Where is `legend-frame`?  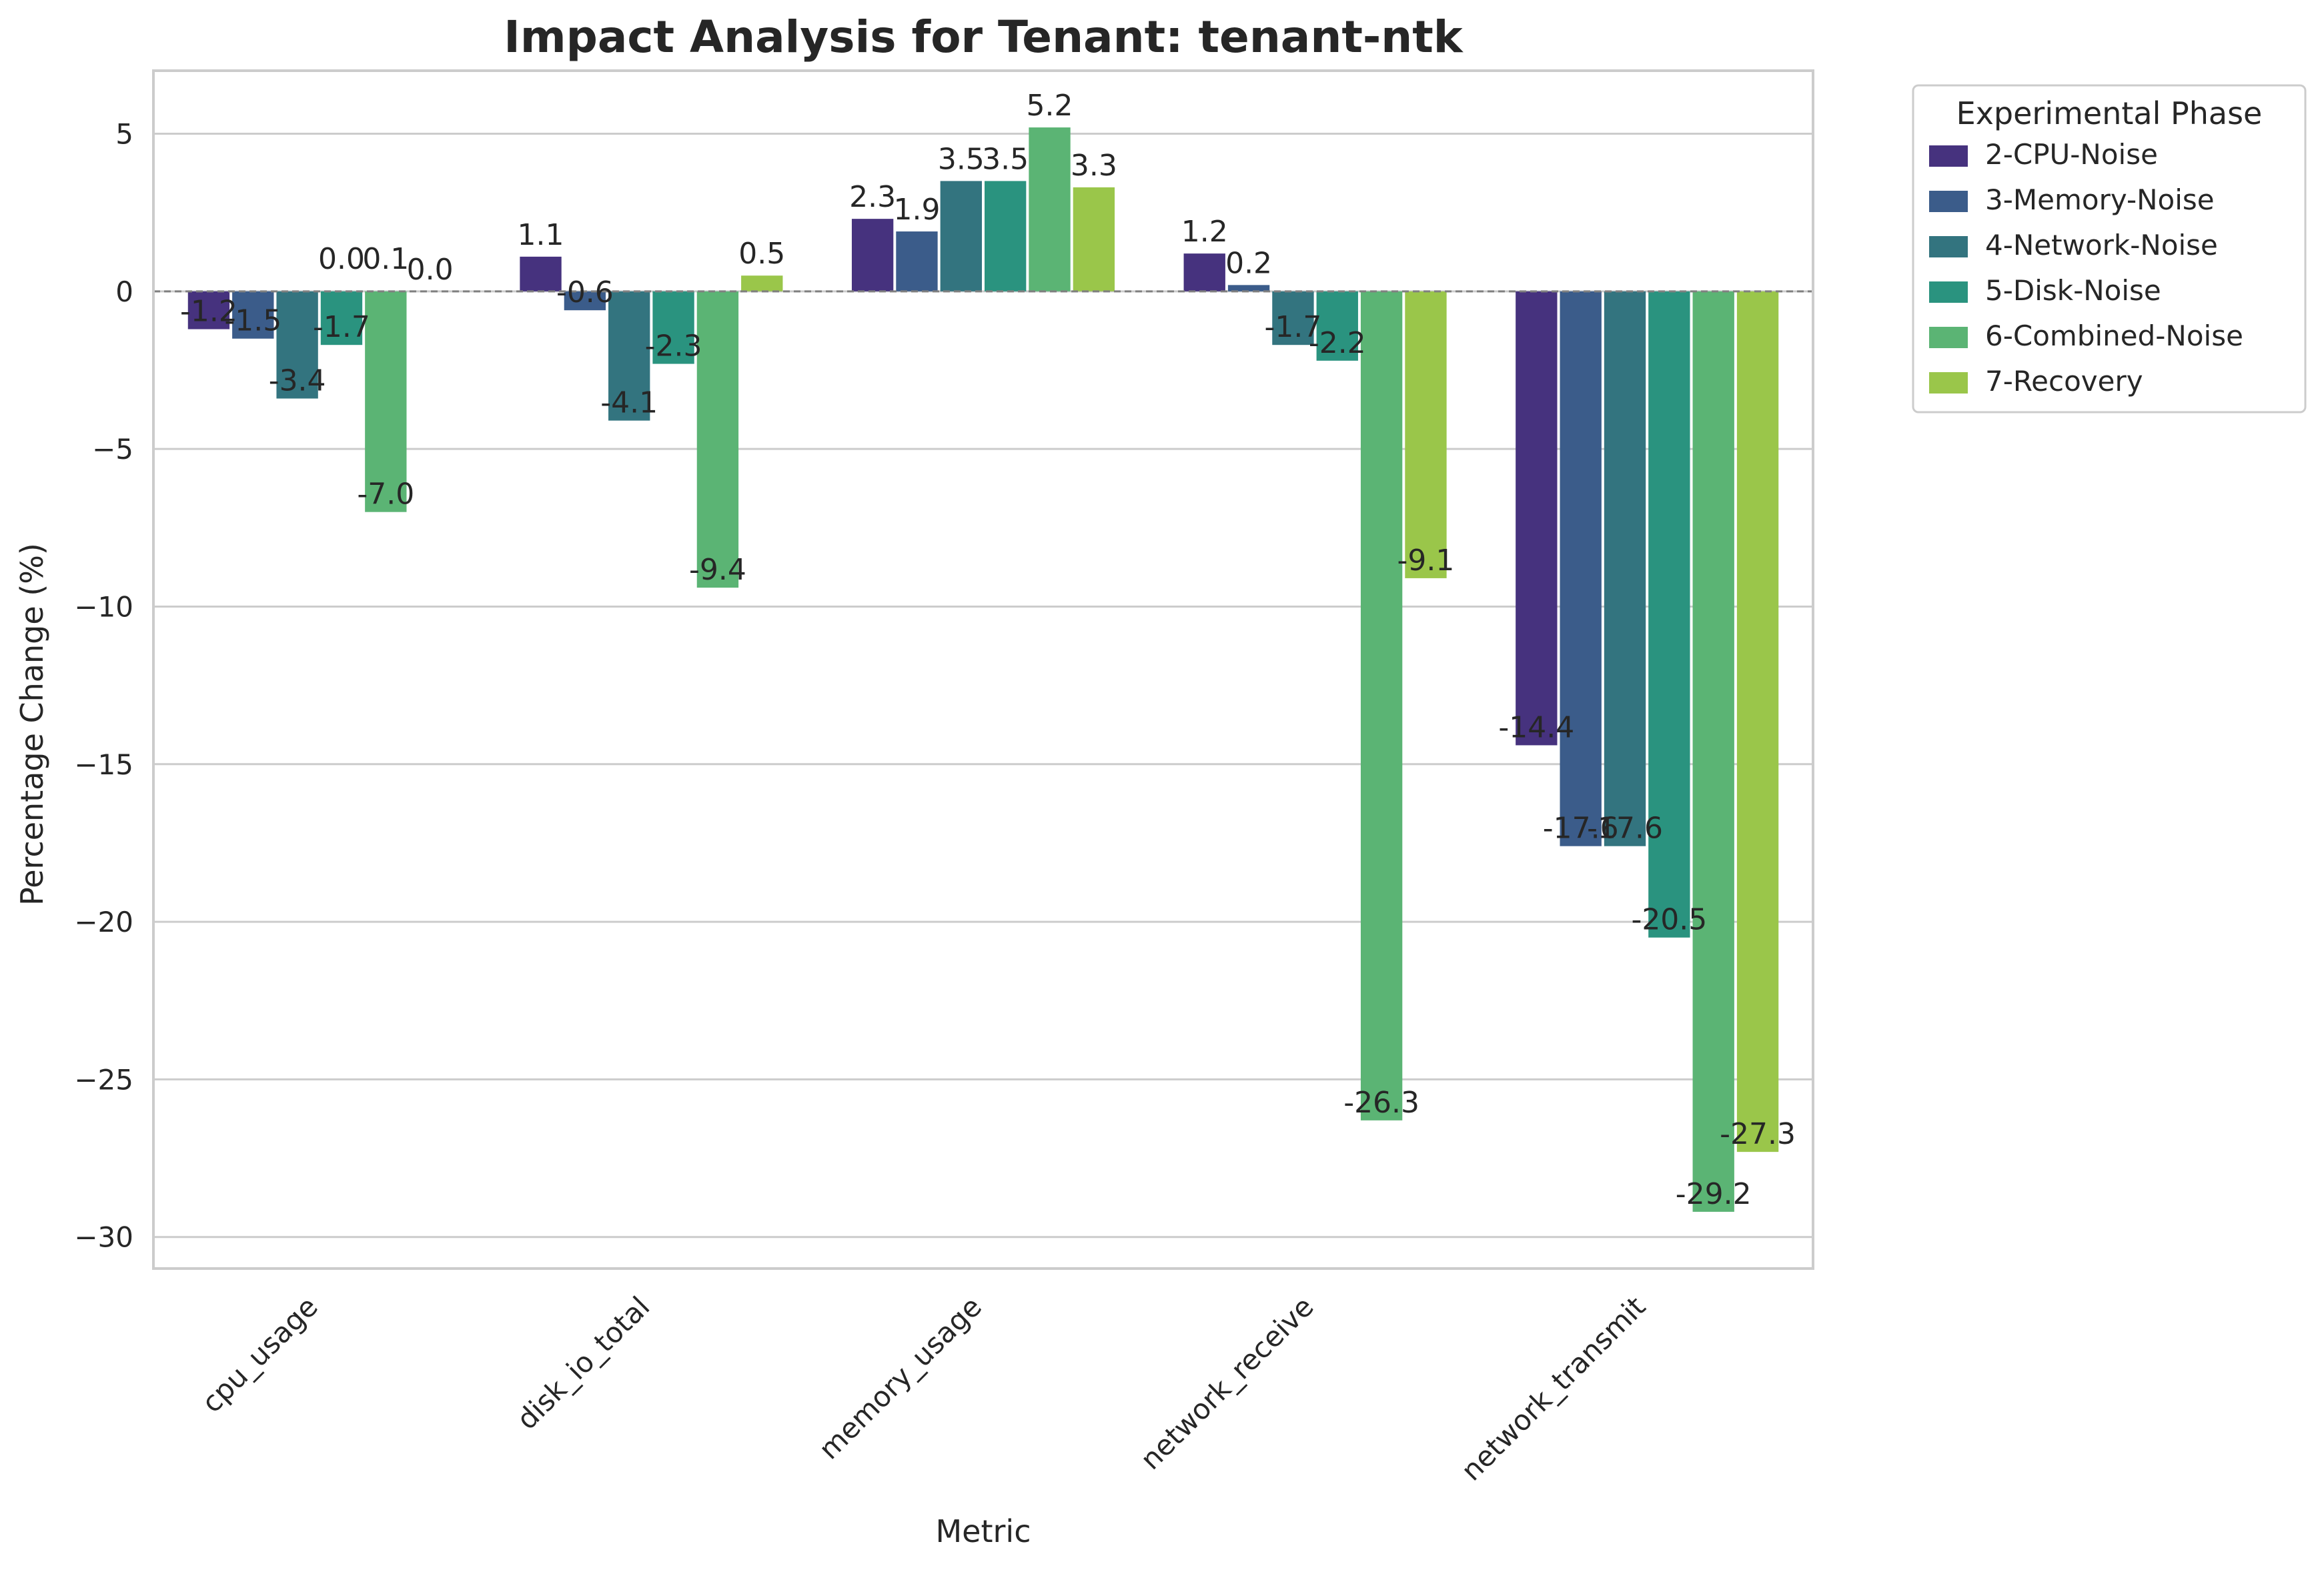
legend-frame is located at coordinates (2109, 249).